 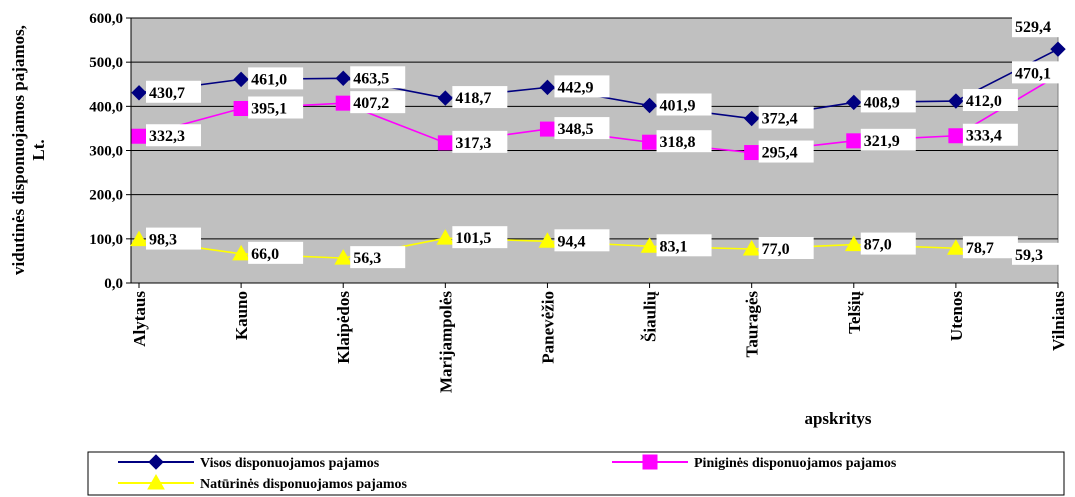 What do you see at coordinates (674, 246) in the screenshot?
I see `data-label: 83,1` at bounding box center [674, 246].